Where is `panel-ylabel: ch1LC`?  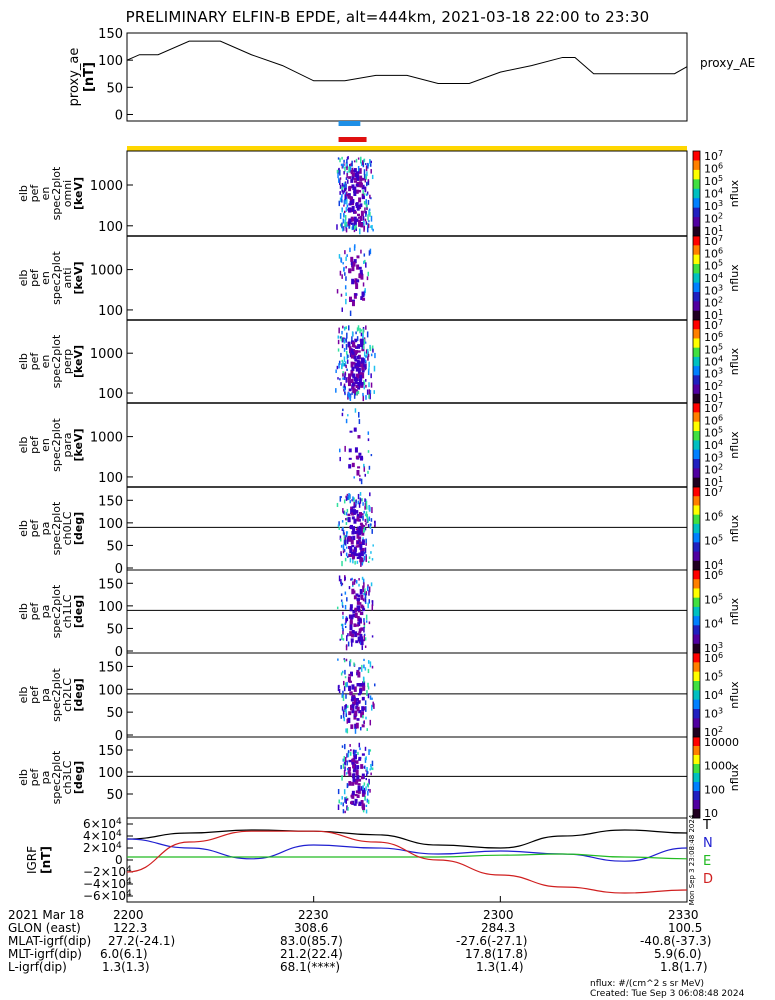 panel-ylabel: ch1LC is located at coordinates (67, 611).